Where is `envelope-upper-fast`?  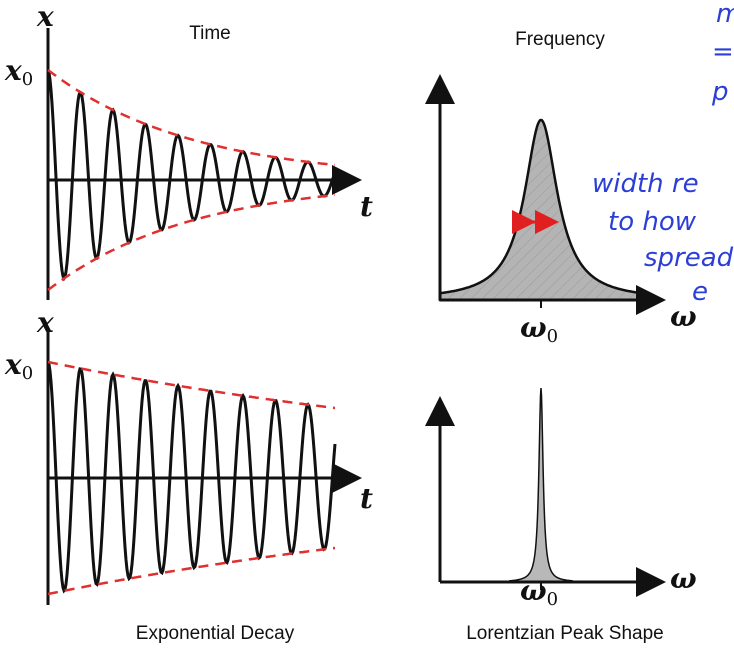
envelope-upper-fast is located at coordinates (191, 118).